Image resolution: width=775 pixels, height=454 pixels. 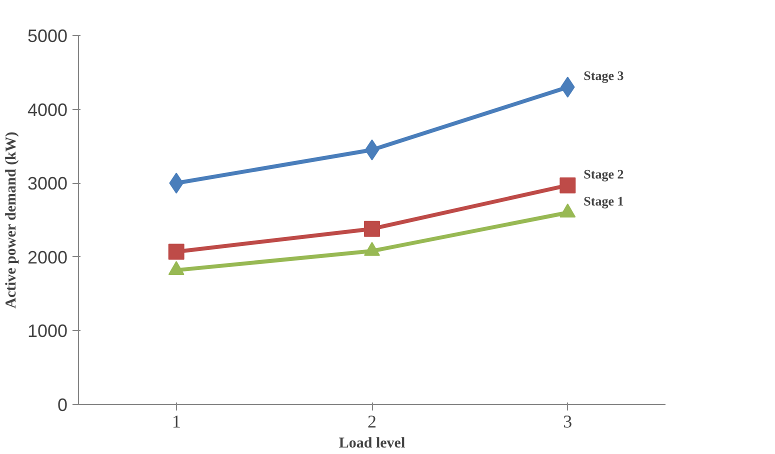 What do you see at coordinates (47, 257) in the screenshot?
I see `y-tick-label: 2000` at bounding box center [47, 257].